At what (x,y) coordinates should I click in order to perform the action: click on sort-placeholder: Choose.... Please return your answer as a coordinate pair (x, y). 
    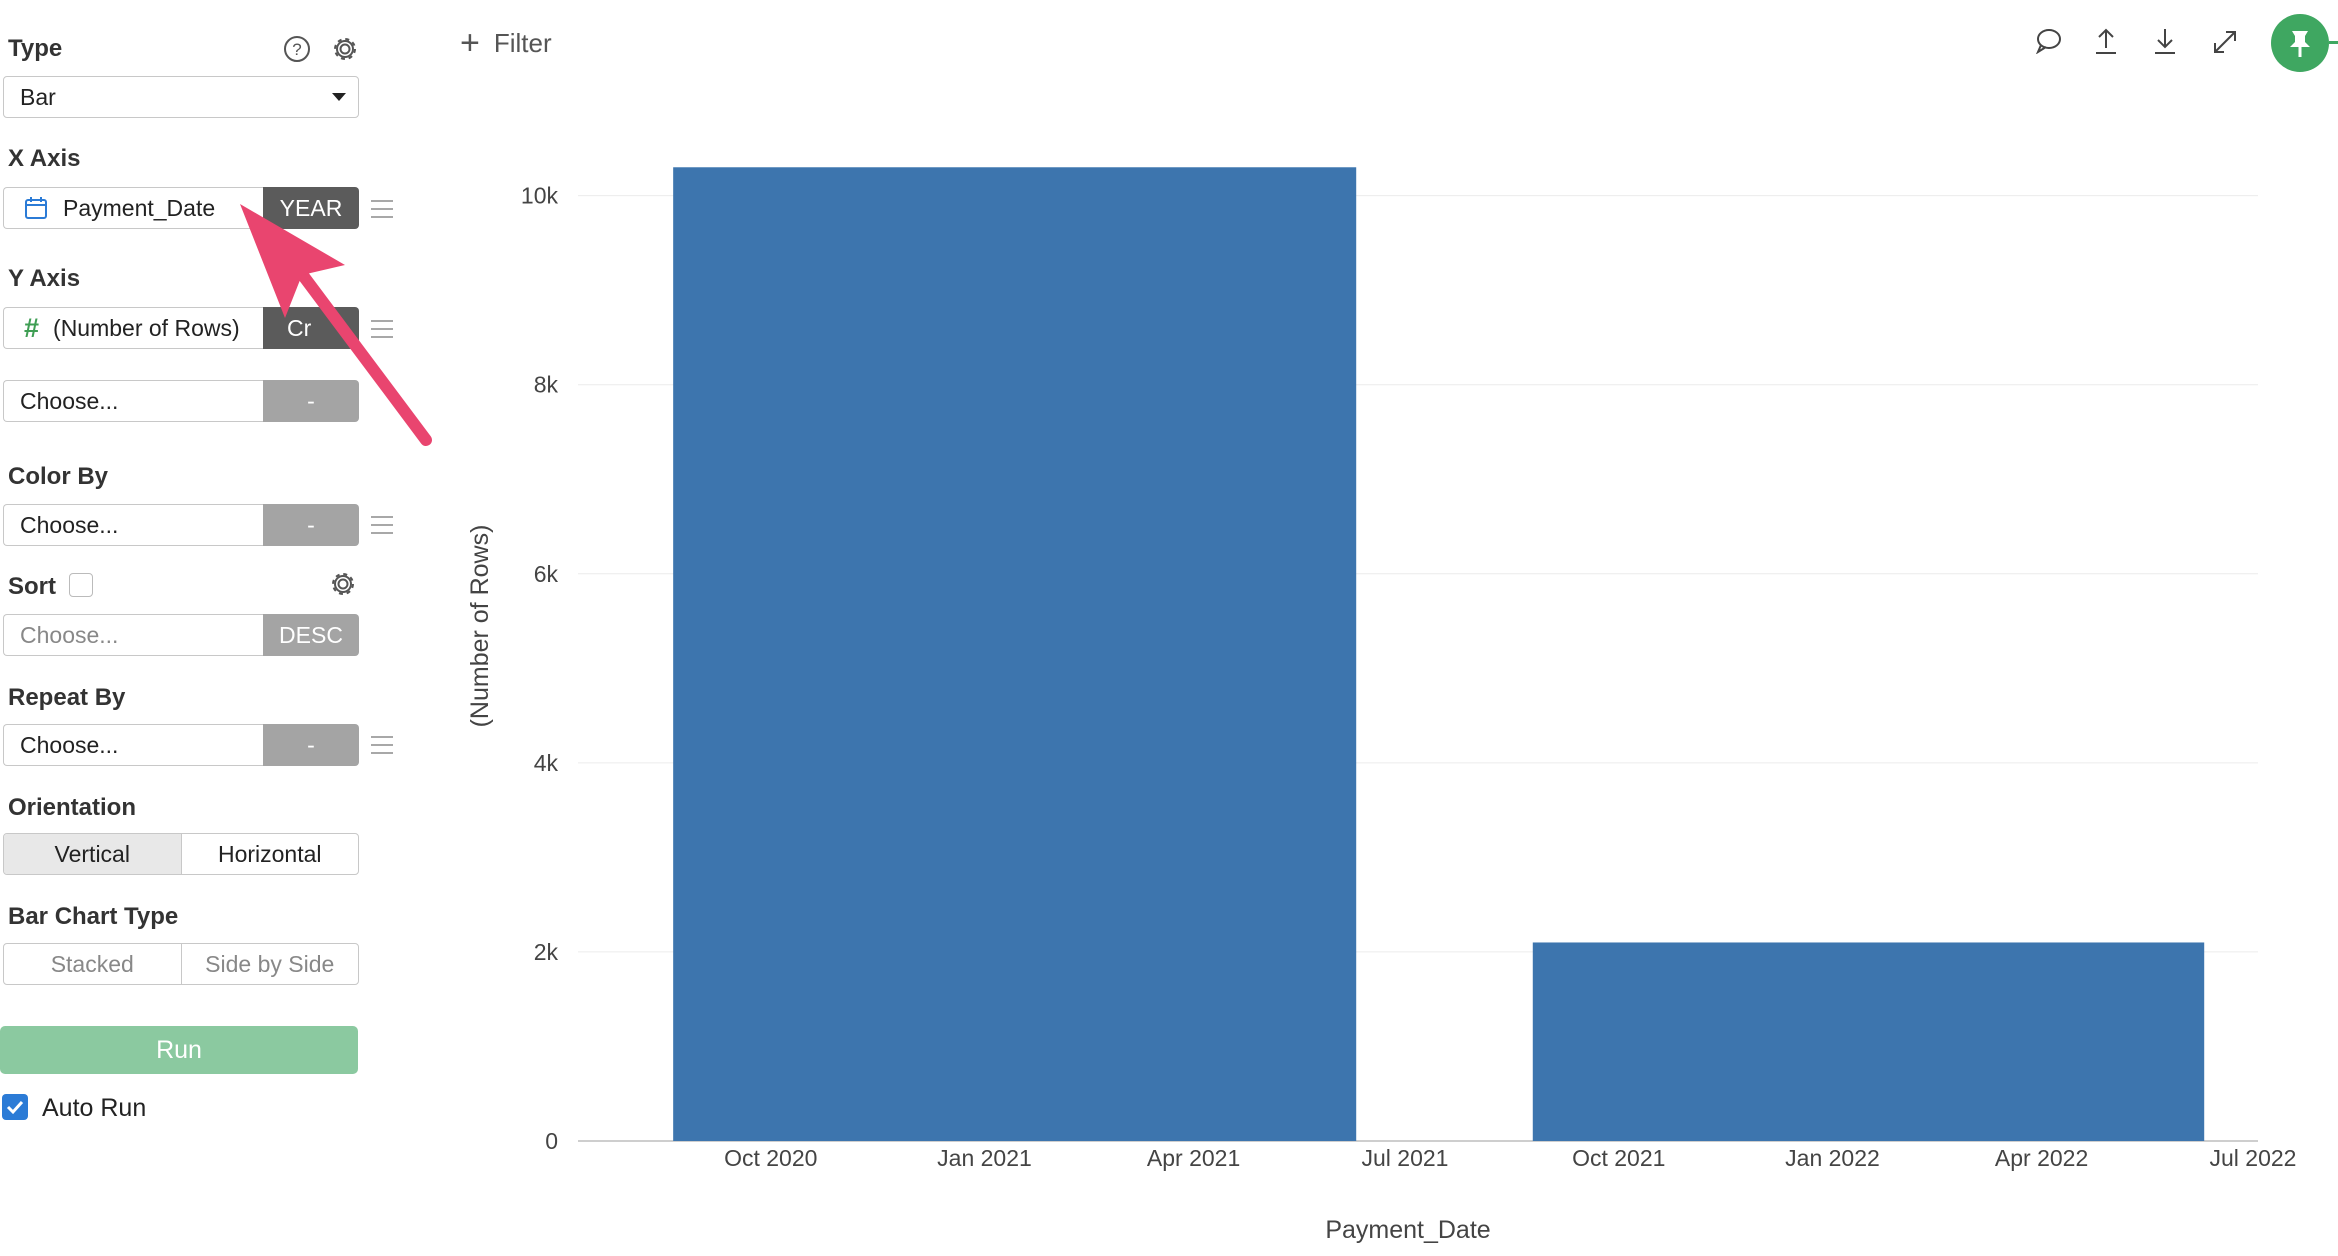
    Looking at the image, I should click on (69, 634).